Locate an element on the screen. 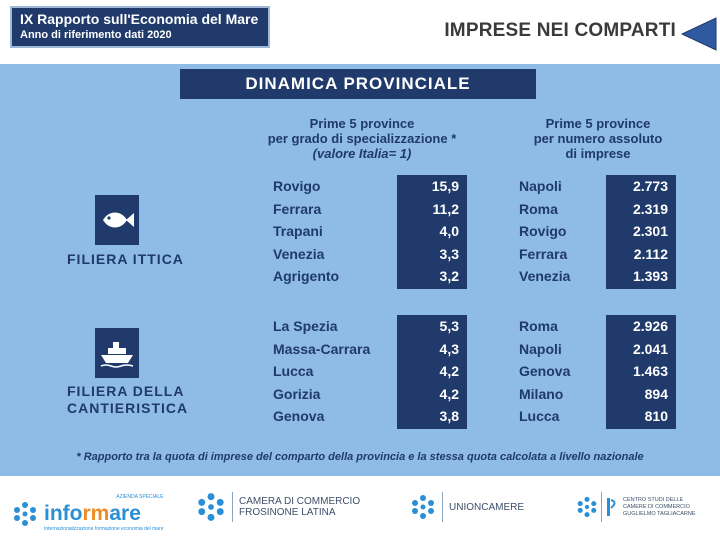 This screenshot has height=540, width=720. value-cell: 1.463 is located at coordinates (650, 371).